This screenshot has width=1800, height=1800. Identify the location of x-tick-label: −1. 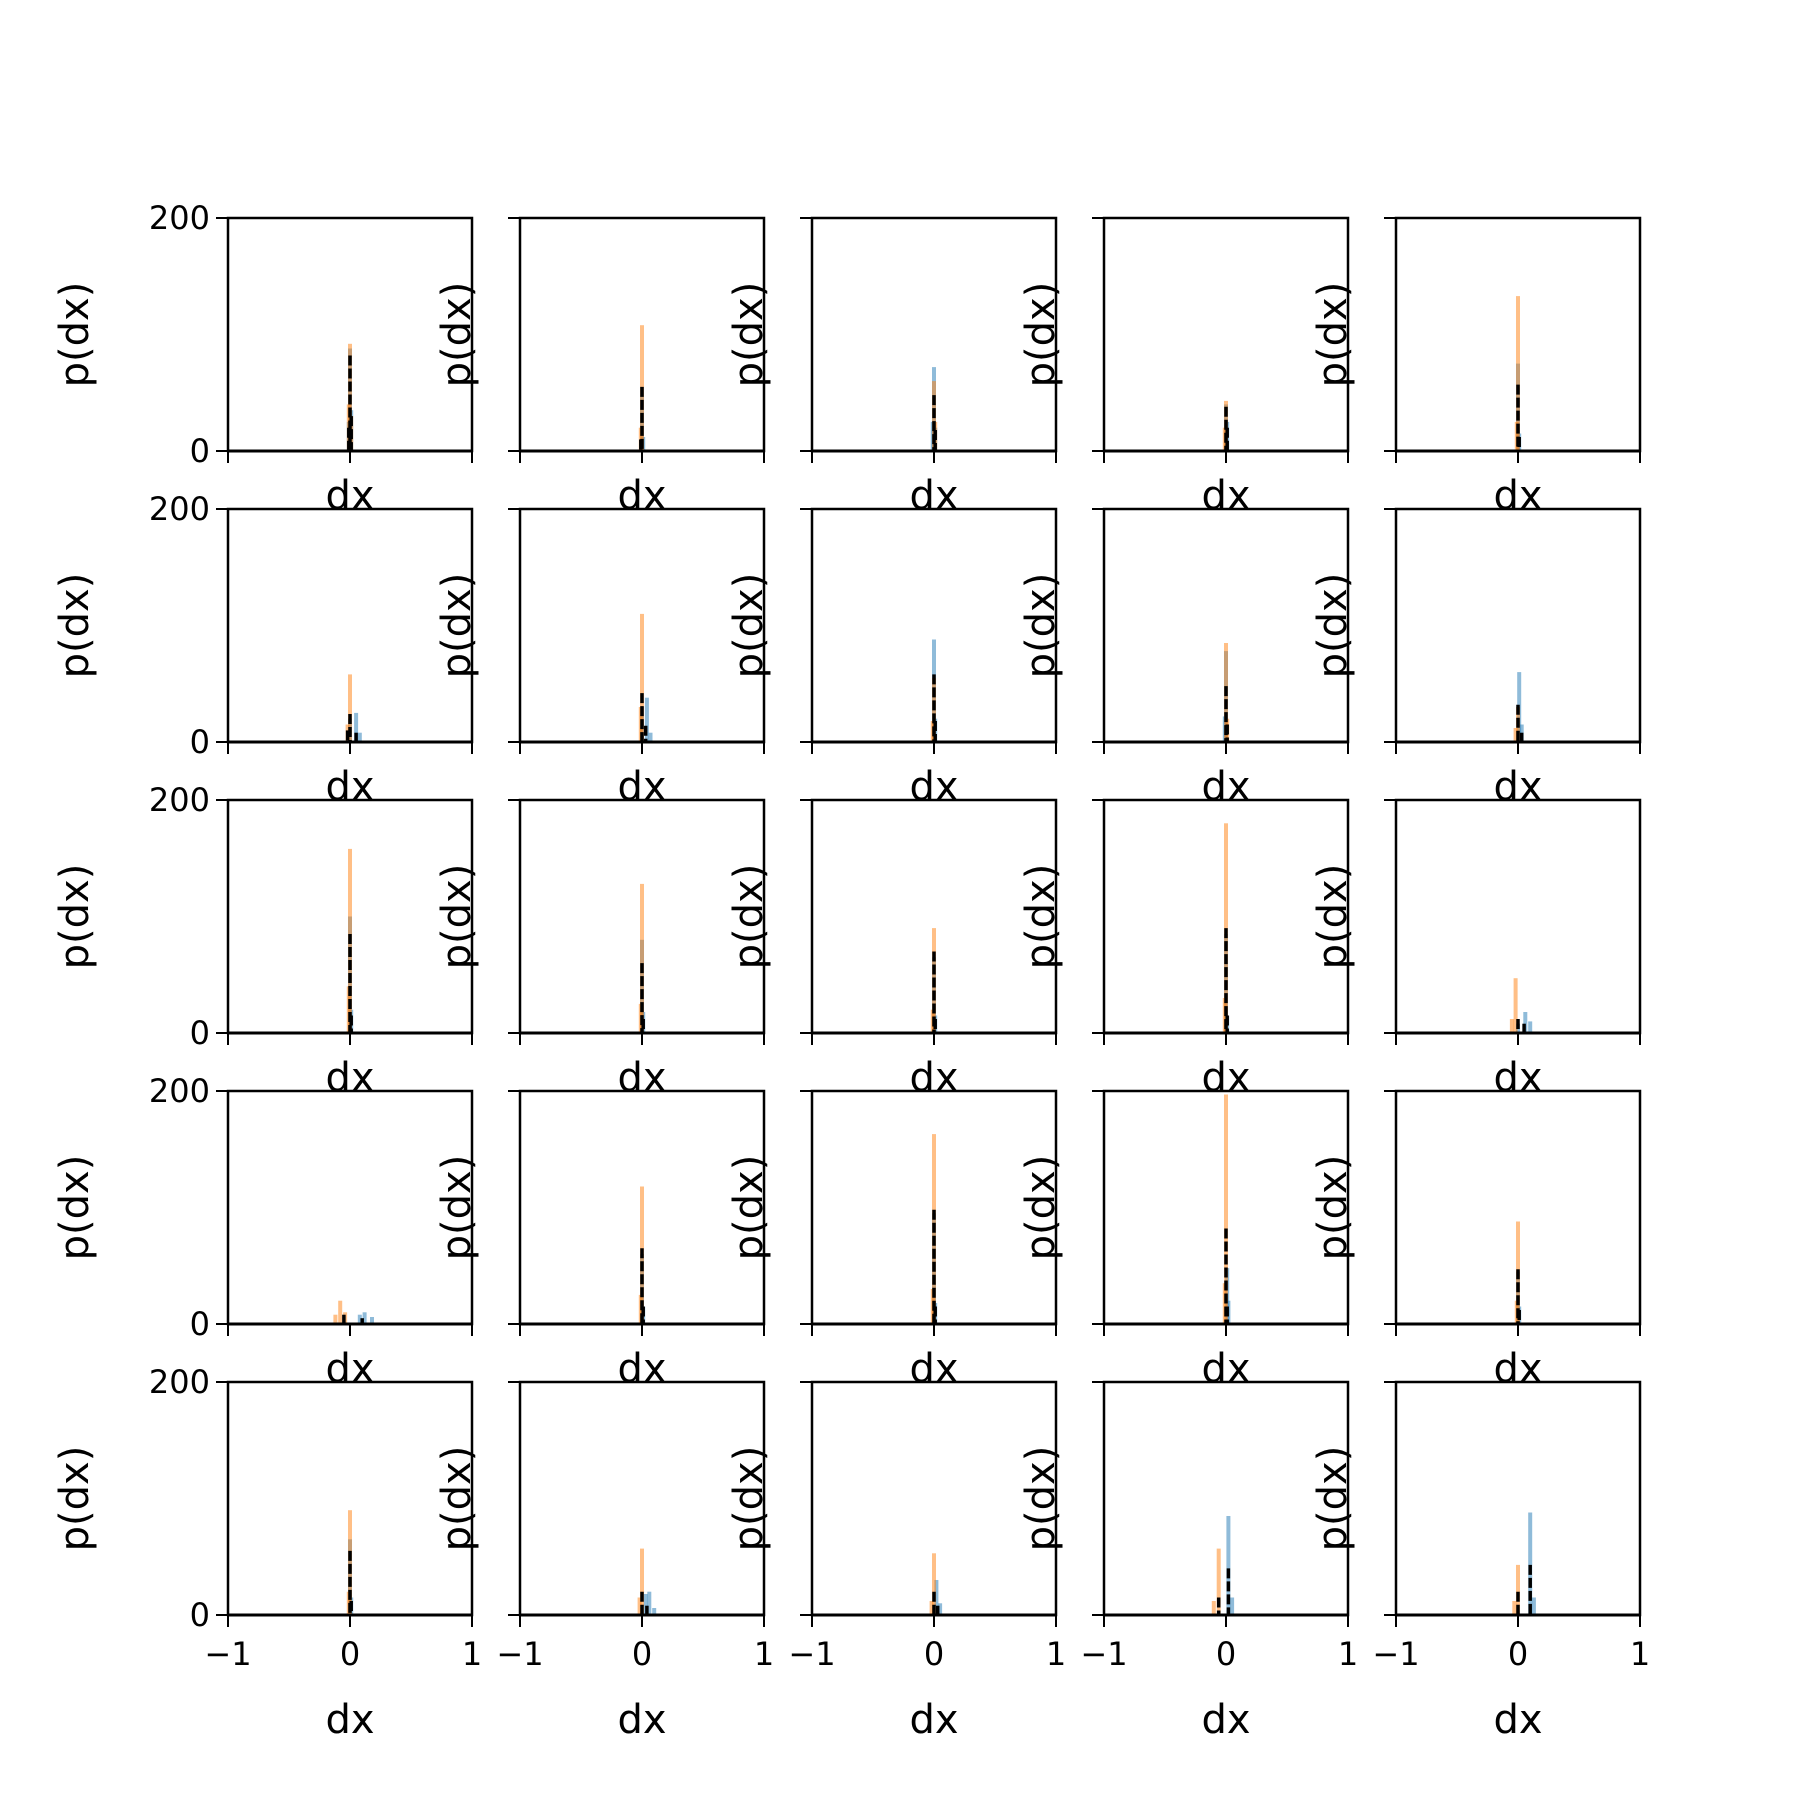
(1395, 1654).